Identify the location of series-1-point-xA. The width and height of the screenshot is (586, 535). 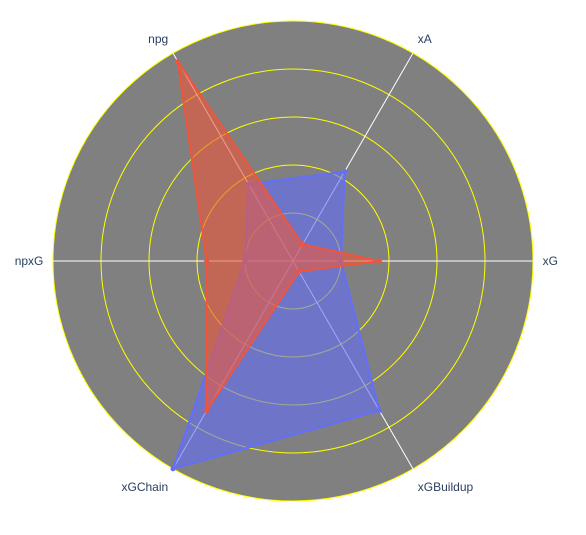
(345, 172).